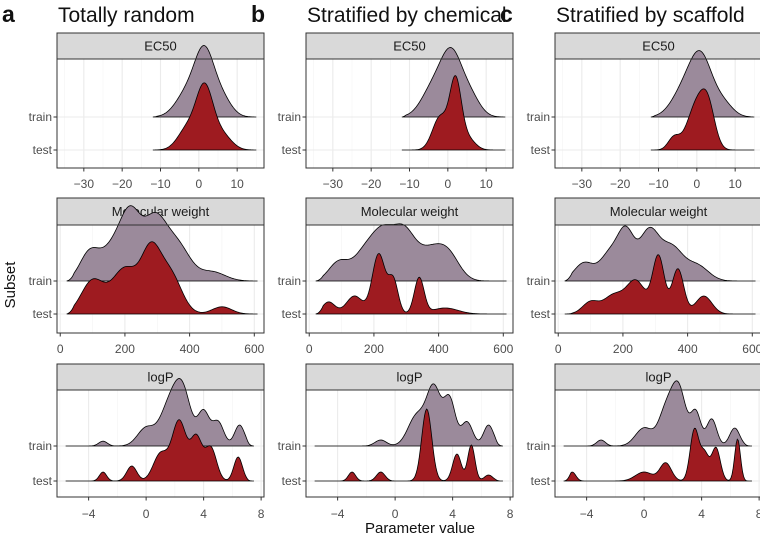  What do you see at coordinates (8, 14) in the screenshot?
I see `panel-letter-a: a` at bounding box center [8, 14].